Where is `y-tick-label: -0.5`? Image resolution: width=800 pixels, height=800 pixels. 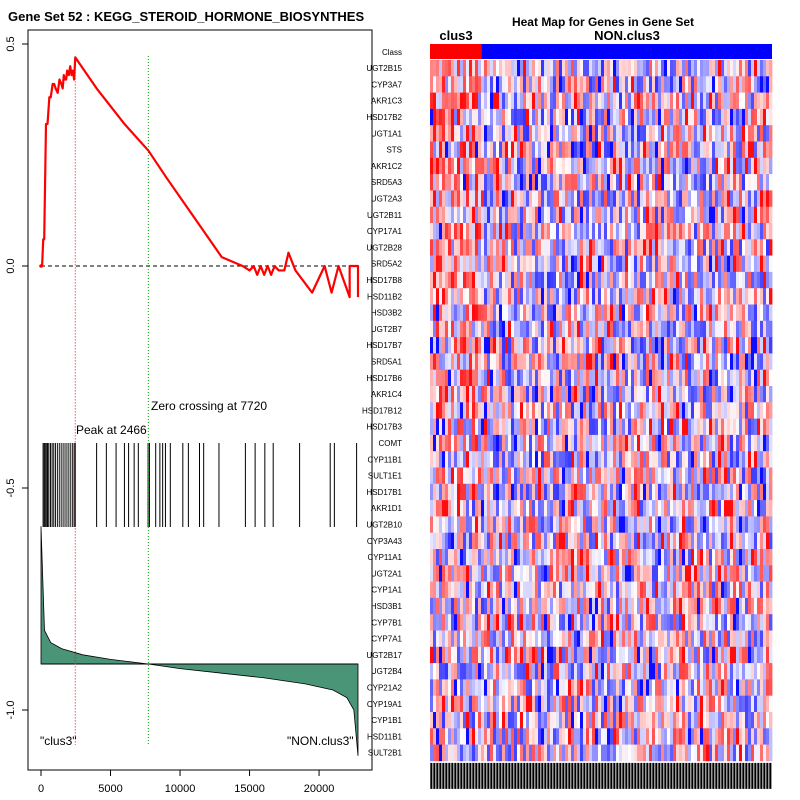
y-tick-label: -0.5 is located at coordinates (11, 488).